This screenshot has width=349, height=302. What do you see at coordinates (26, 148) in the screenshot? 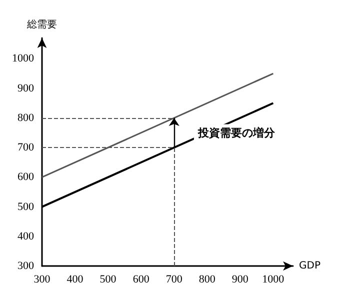
I see `y-tick-label: 700` at bounding box center [26, 148].